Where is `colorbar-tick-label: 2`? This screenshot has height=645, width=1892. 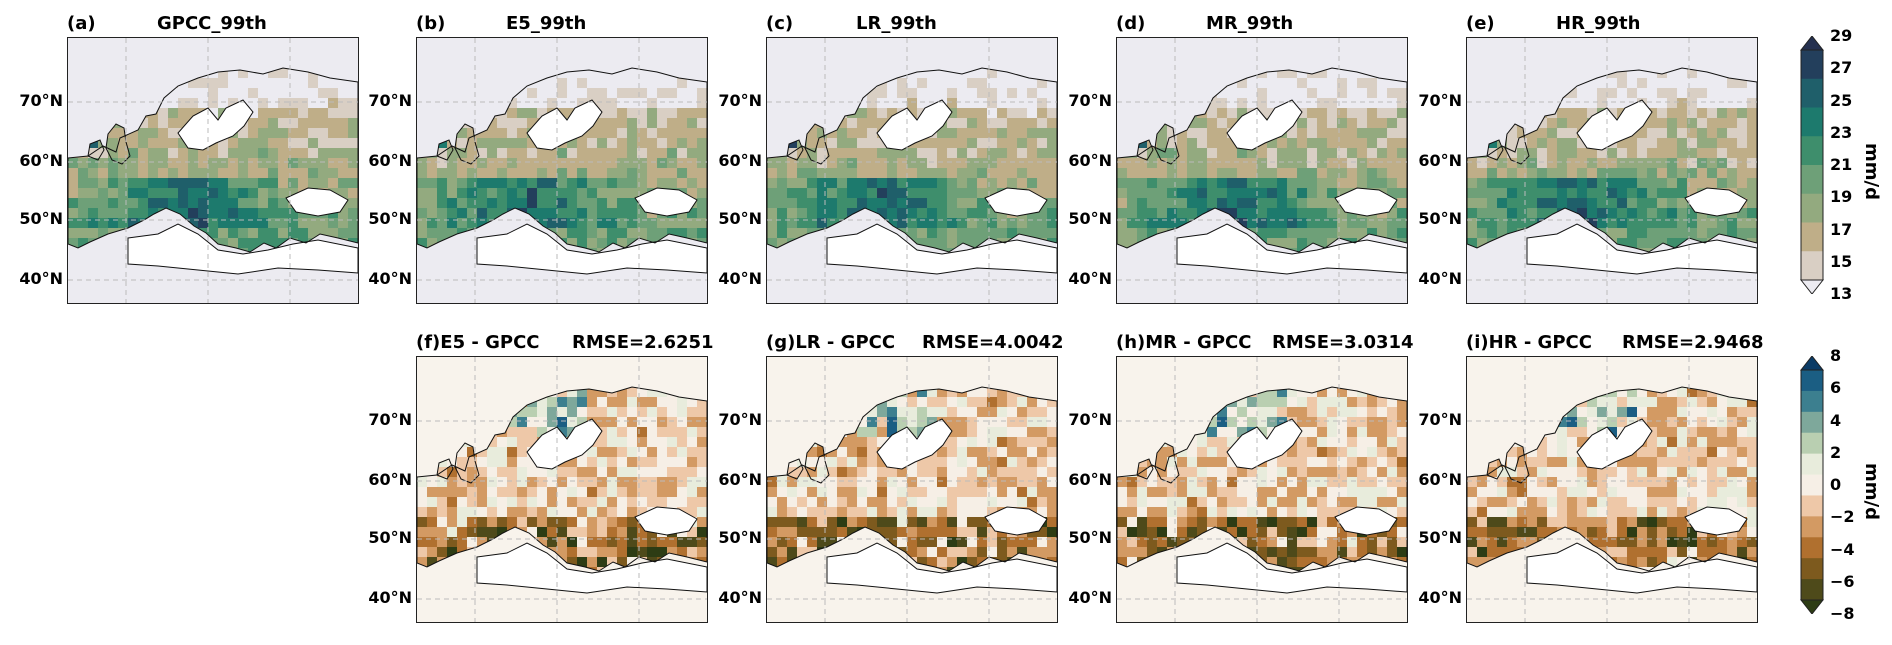
colorbar-tick-label: 2 is located at coordinates (1836, 452).